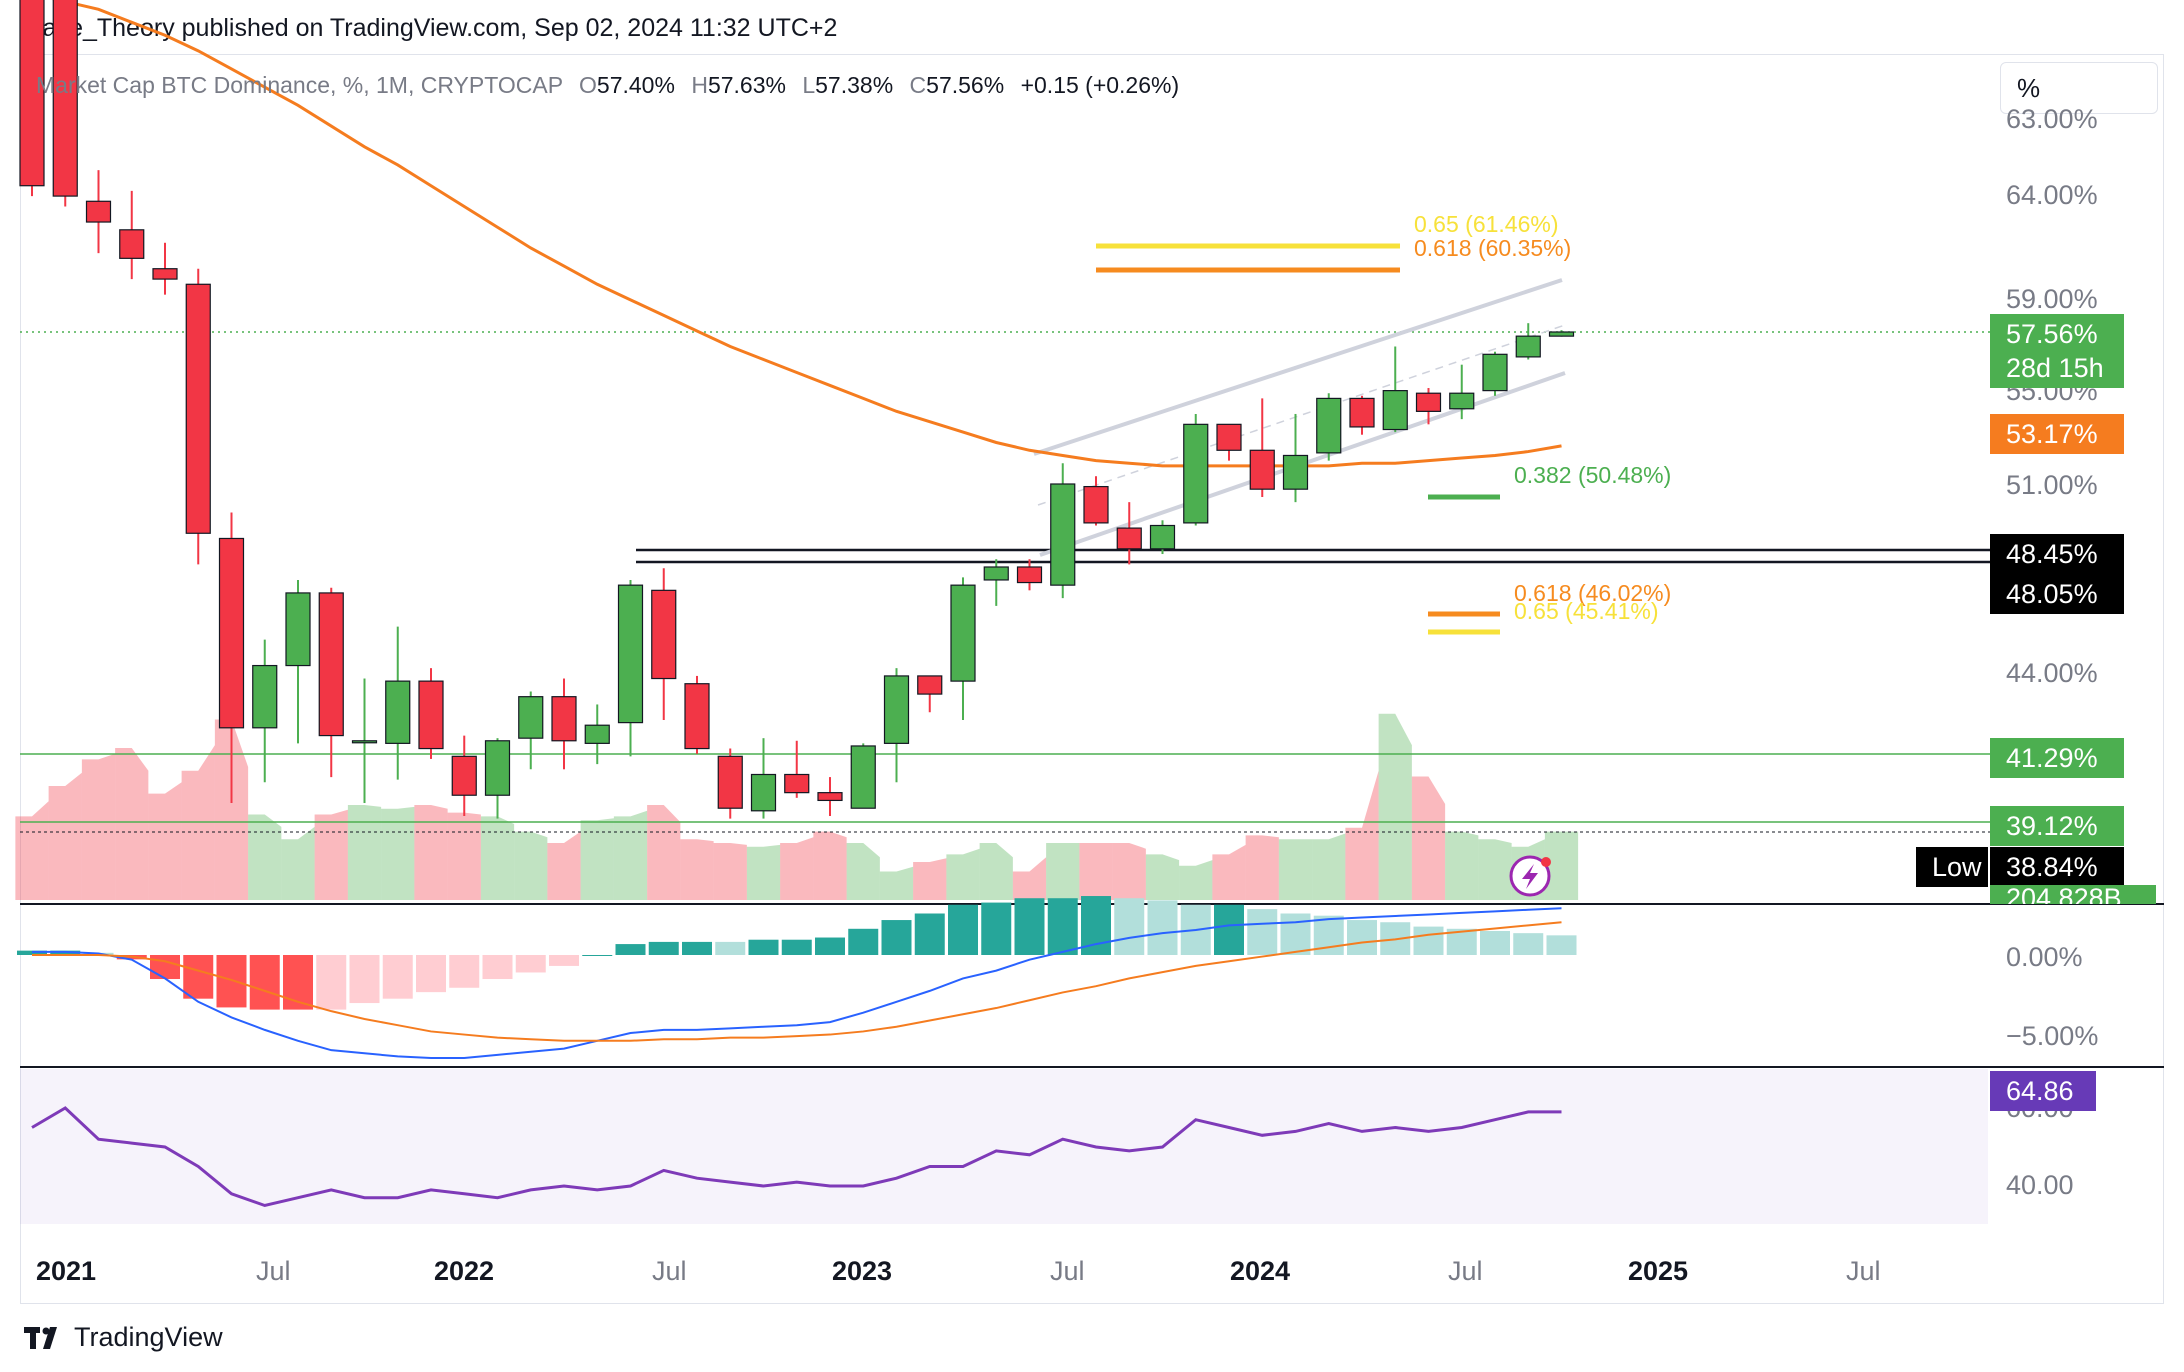 The height and width of the screenshot is (1372, 2184). I want to click on price-axis-label: 64.00%, so click(2052, 195).